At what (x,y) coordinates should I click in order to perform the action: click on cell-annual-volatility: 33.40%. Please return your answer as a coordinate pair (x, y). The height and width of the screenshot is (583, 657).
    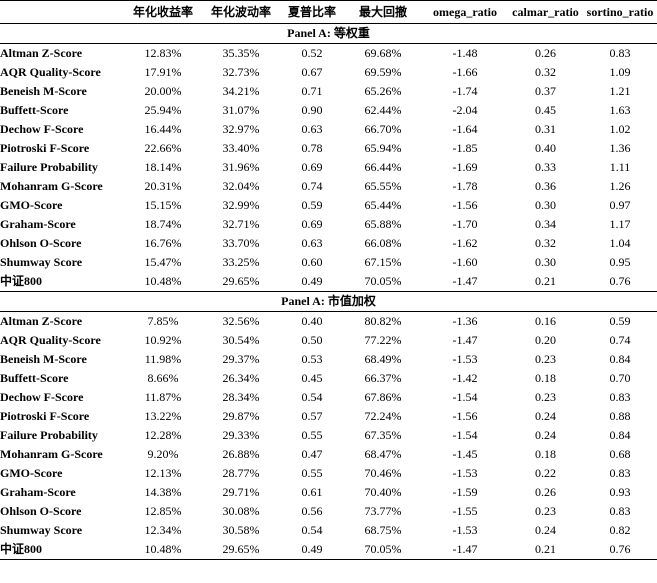
    Looking at the image, I should click on (241, 148).